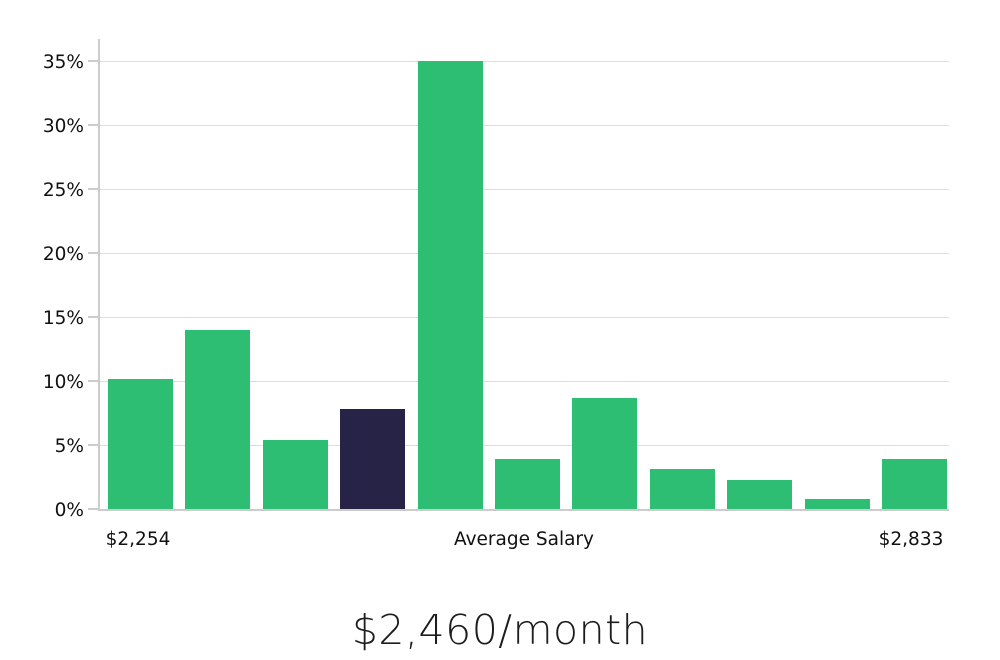 The height and width of the screenshot is (660, 1000). I want to click on y-tick-10%, so click(94, 381).